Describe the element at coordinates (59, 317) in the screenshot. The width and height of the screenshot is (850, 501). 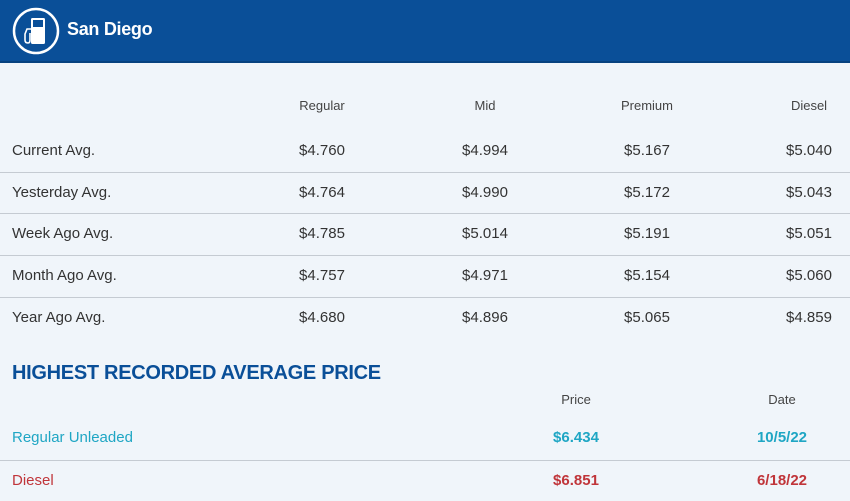
I see `row-label: Year Ago Avg.` at that location.